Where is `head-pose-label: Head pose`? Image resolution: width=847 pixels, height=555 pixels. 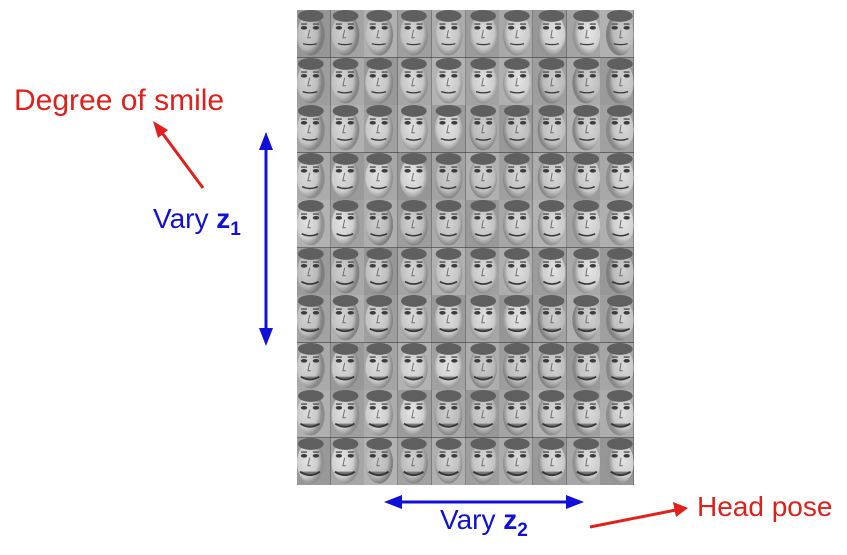
head-pose-label: Head pose is located at coordinates (765, 506).